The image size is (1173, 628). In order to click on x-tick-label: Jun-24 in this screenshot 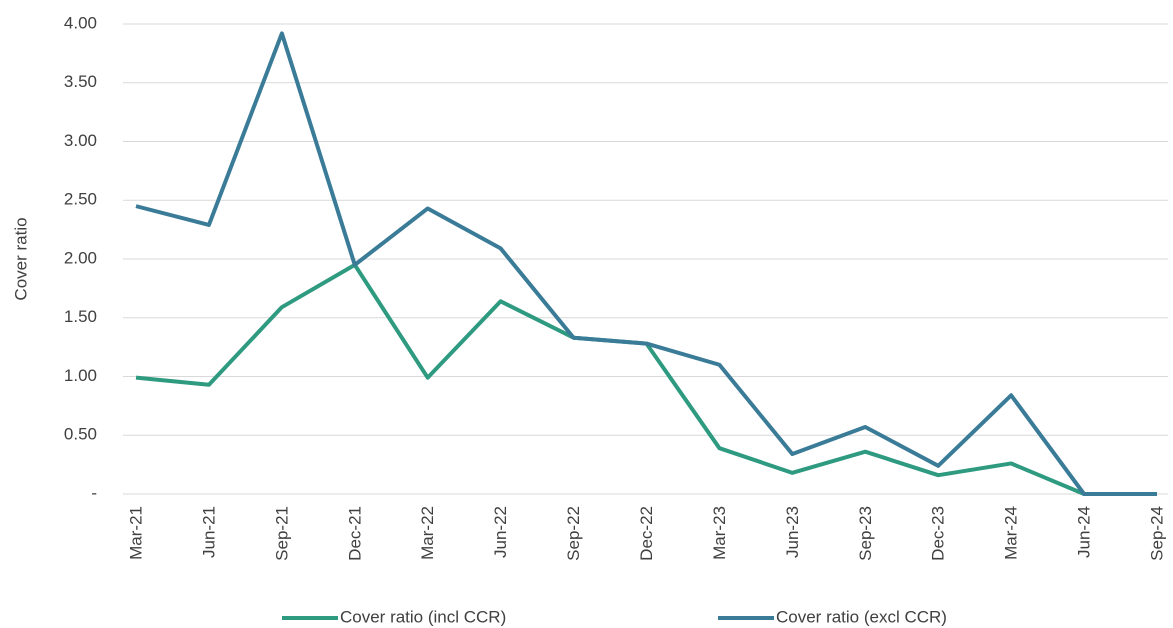, I will do `click(1084, 532)`.